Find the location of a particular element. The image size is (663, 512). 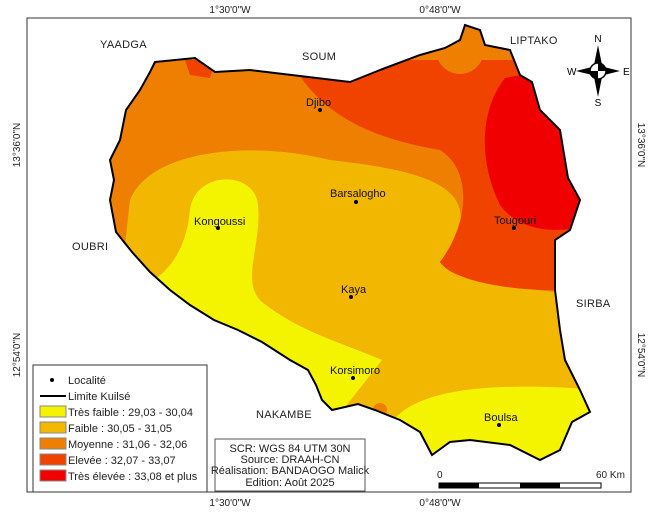

svg-text: S is located at coordinates (598, 103).